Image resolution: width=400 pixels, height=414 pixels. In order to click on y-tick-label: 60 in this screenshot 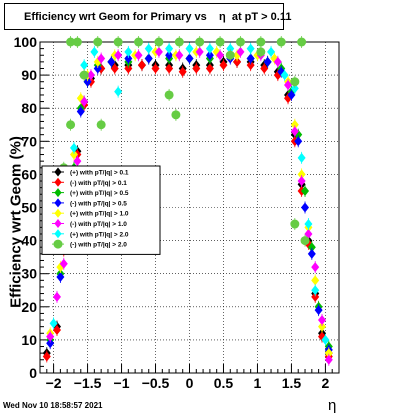, I will do `click(29, 174)`.